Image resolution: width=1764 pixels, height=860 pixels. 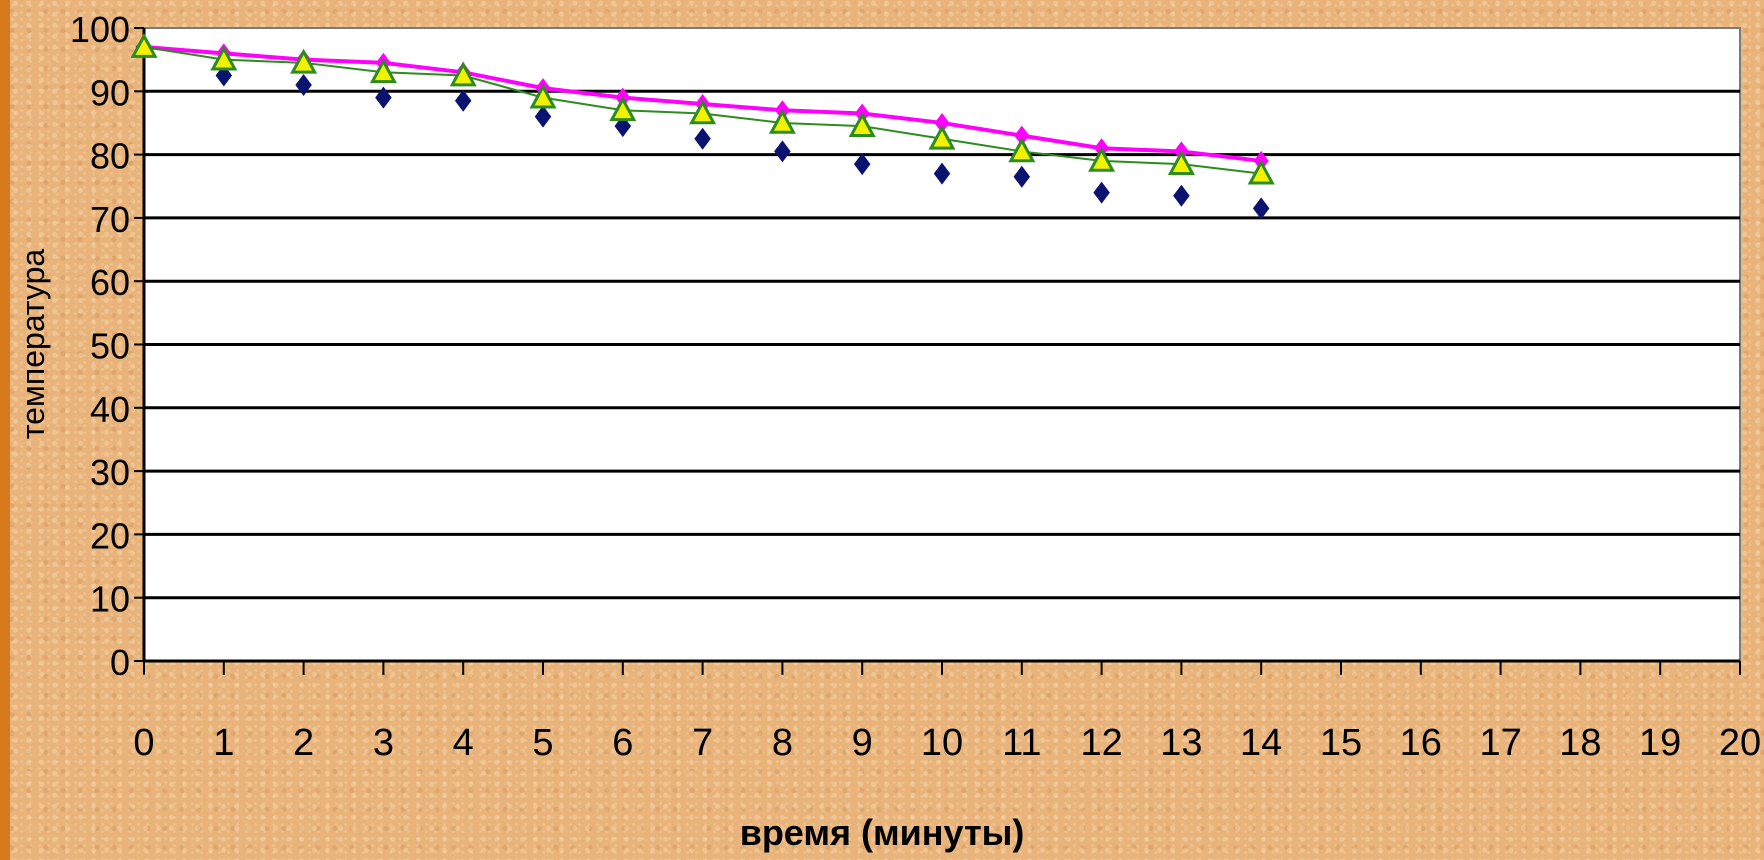 What do you see at coordinates (383, 743) in the screenshot?
I see `x-tick-label: 3` at bounding box center [383, 743].